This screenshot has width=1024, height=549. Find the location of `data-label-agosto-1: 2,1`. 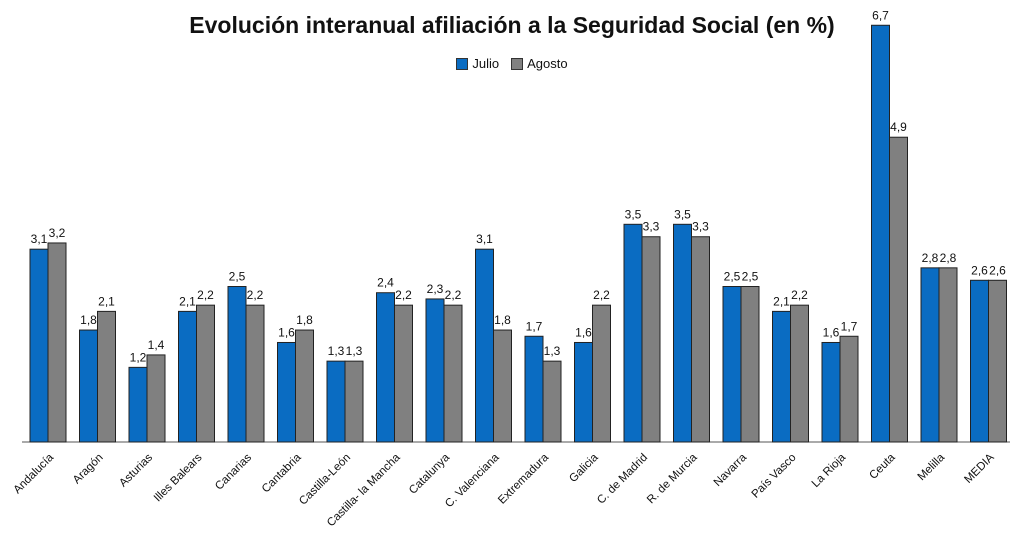

data-label-agosto-1: 2,1 is located at coordinates (106, 301).